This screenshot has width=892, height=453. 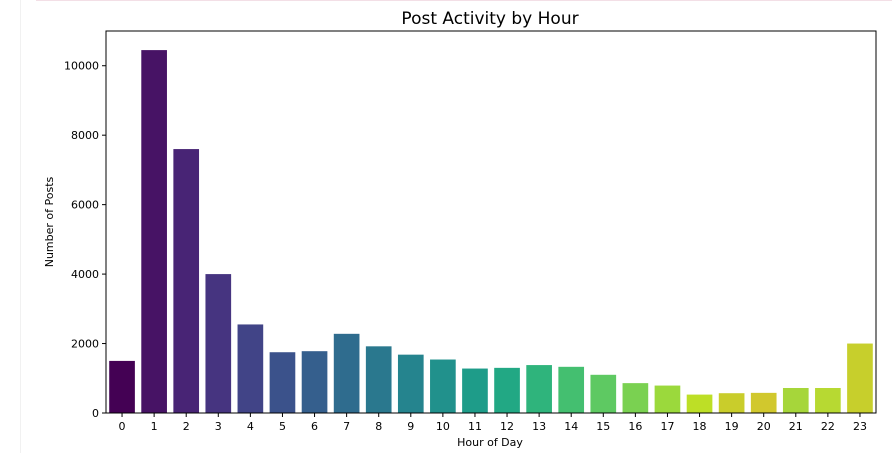 What do you see at coordinates (20, 226) in the screenshot?
I see `left-border` at bounding box center [20, 226].